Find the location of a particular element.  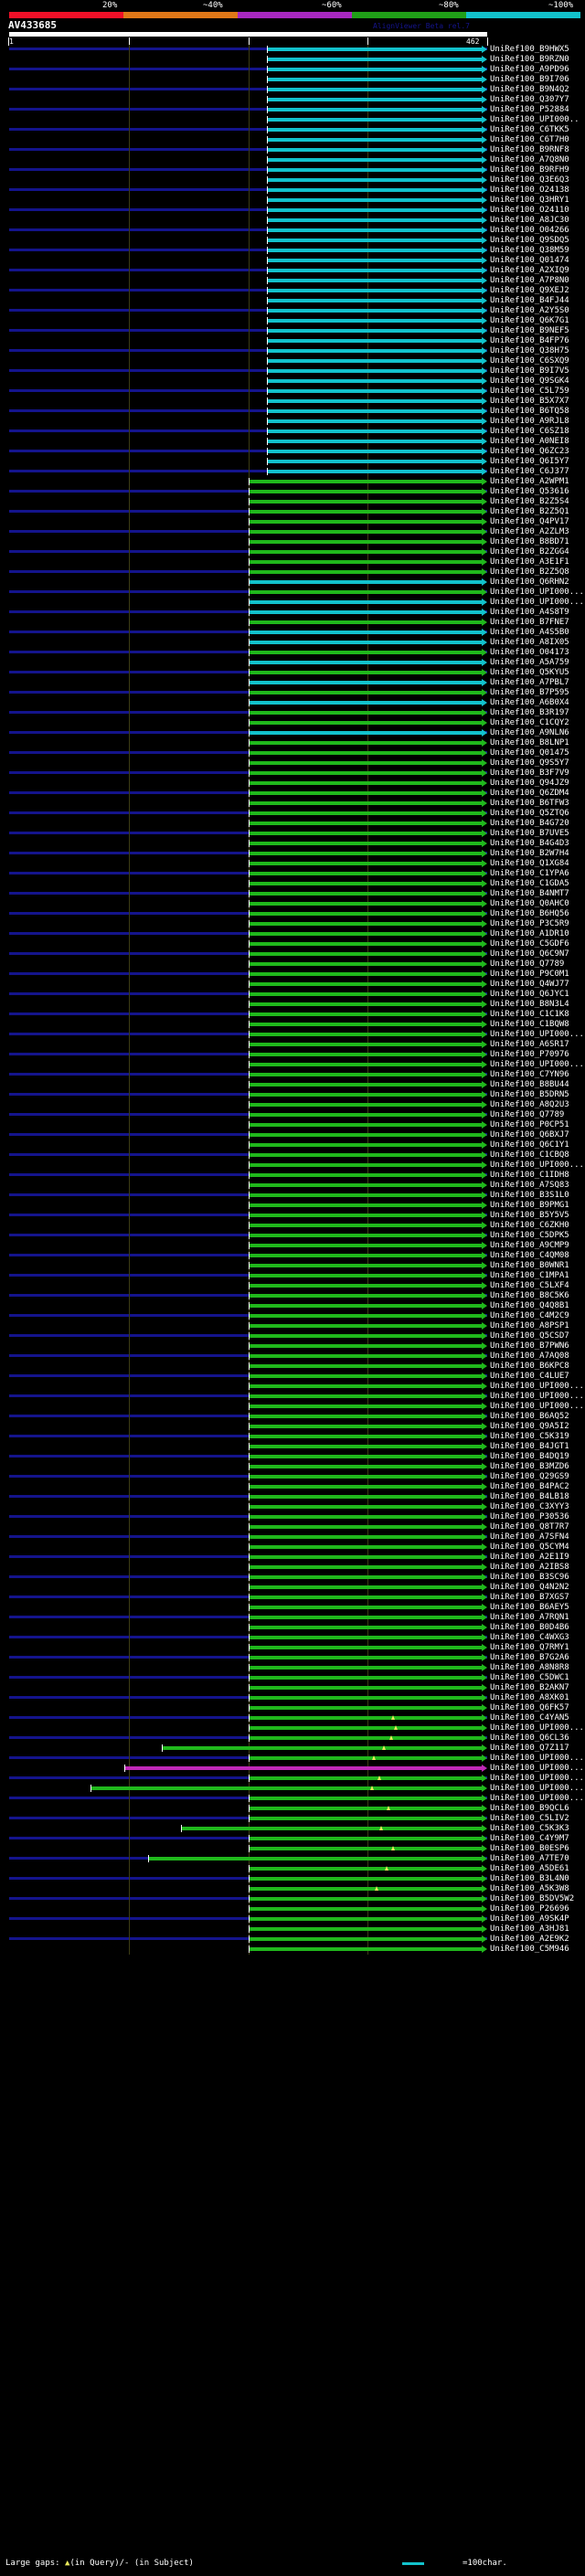

alignment-row: UniRef100_P3C5R9 is located at coordinates (293, 924).